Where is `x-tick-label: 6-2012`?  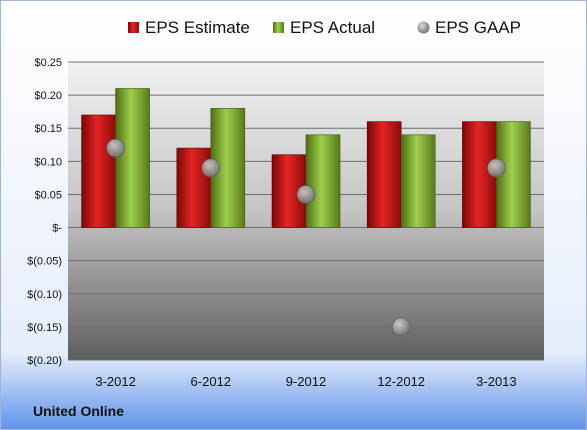
x-tick-label: 6-2012 is located at coordinates (211, 381).